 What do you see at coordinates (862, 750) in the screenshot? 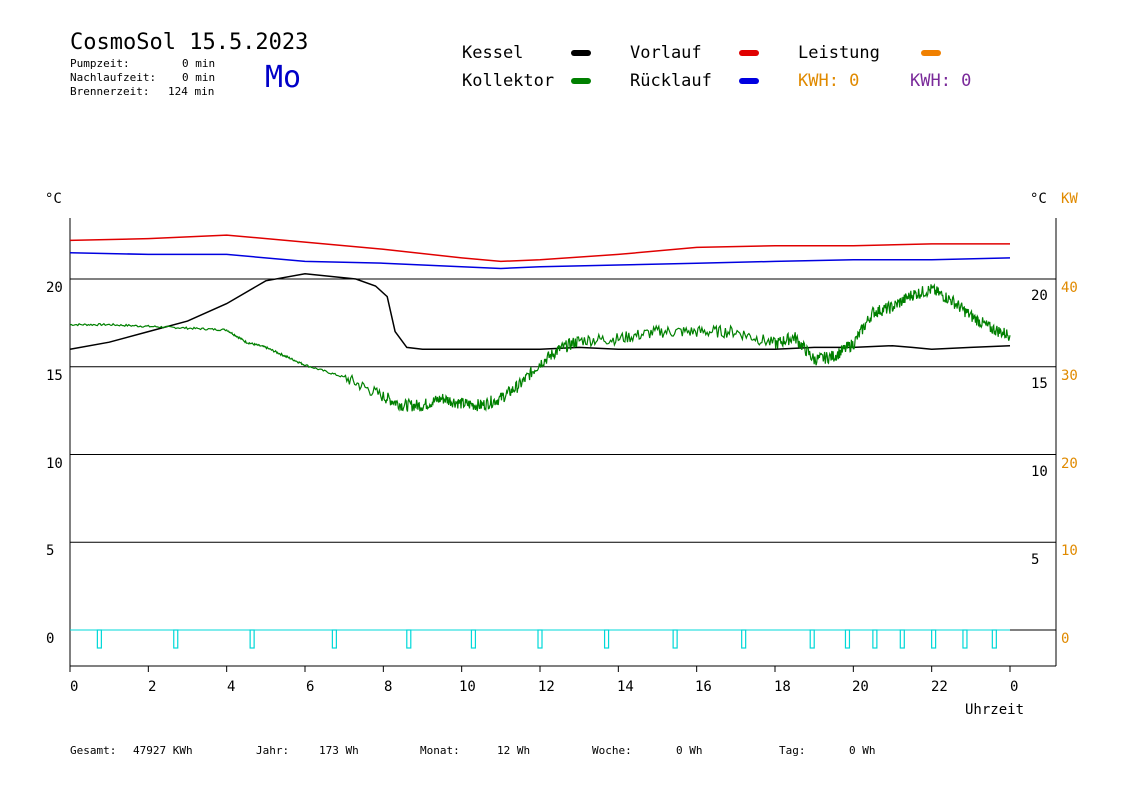
I see `footer-tag-value: 0 Wh` at bounding box center [862, 750].